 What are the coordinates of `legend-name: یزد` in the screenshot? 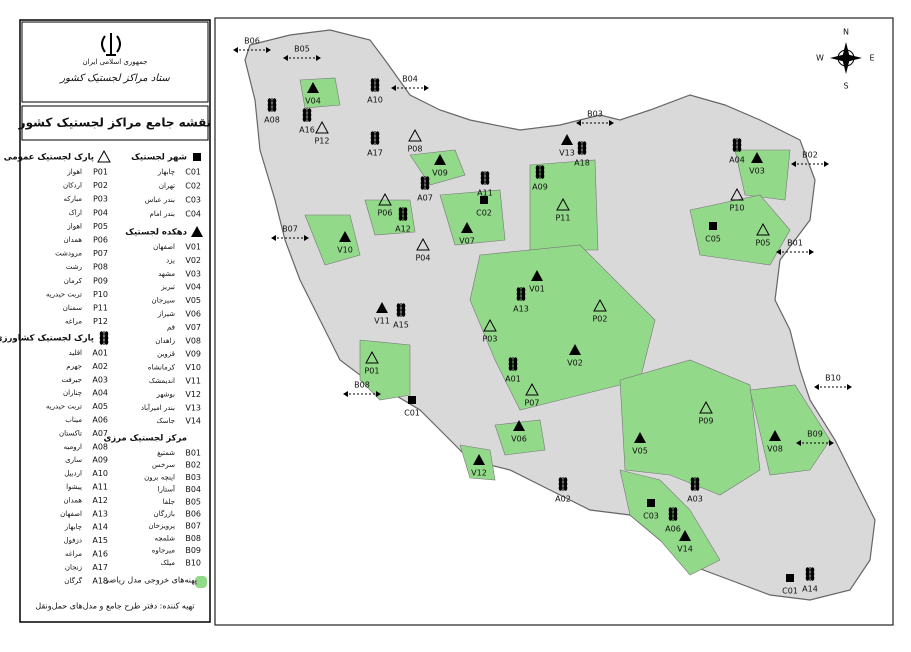 It's located at (170, 260).